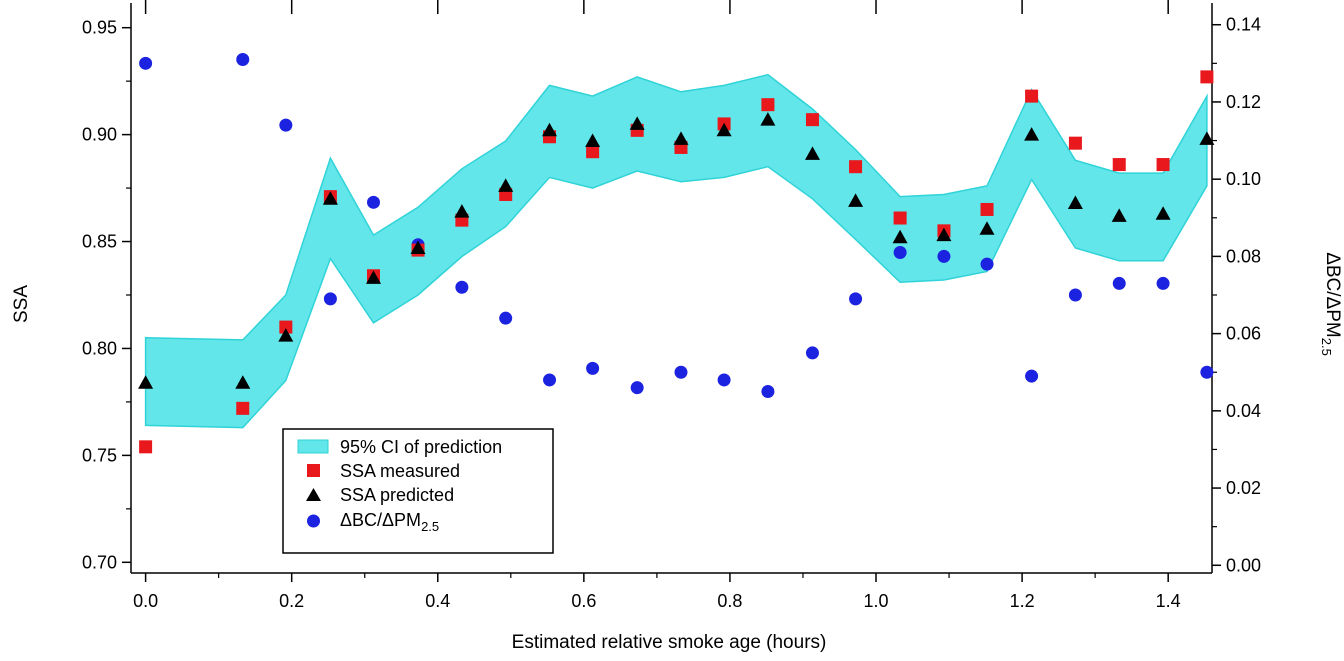 This screenshot has width=1344, height=661. What do you see at coordinates (99, 28) in the screenshot?
I see `y-tick-label-left: 0.95` at bounding box center [99, 28].